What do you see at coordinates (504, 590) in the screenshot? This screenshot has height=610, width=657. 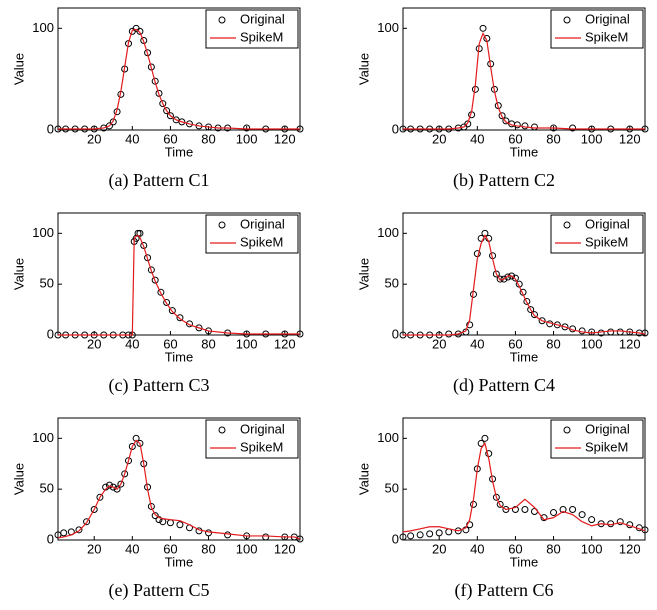 I see `caption: (f) Pattern C6` at bounding box center [504, 590].